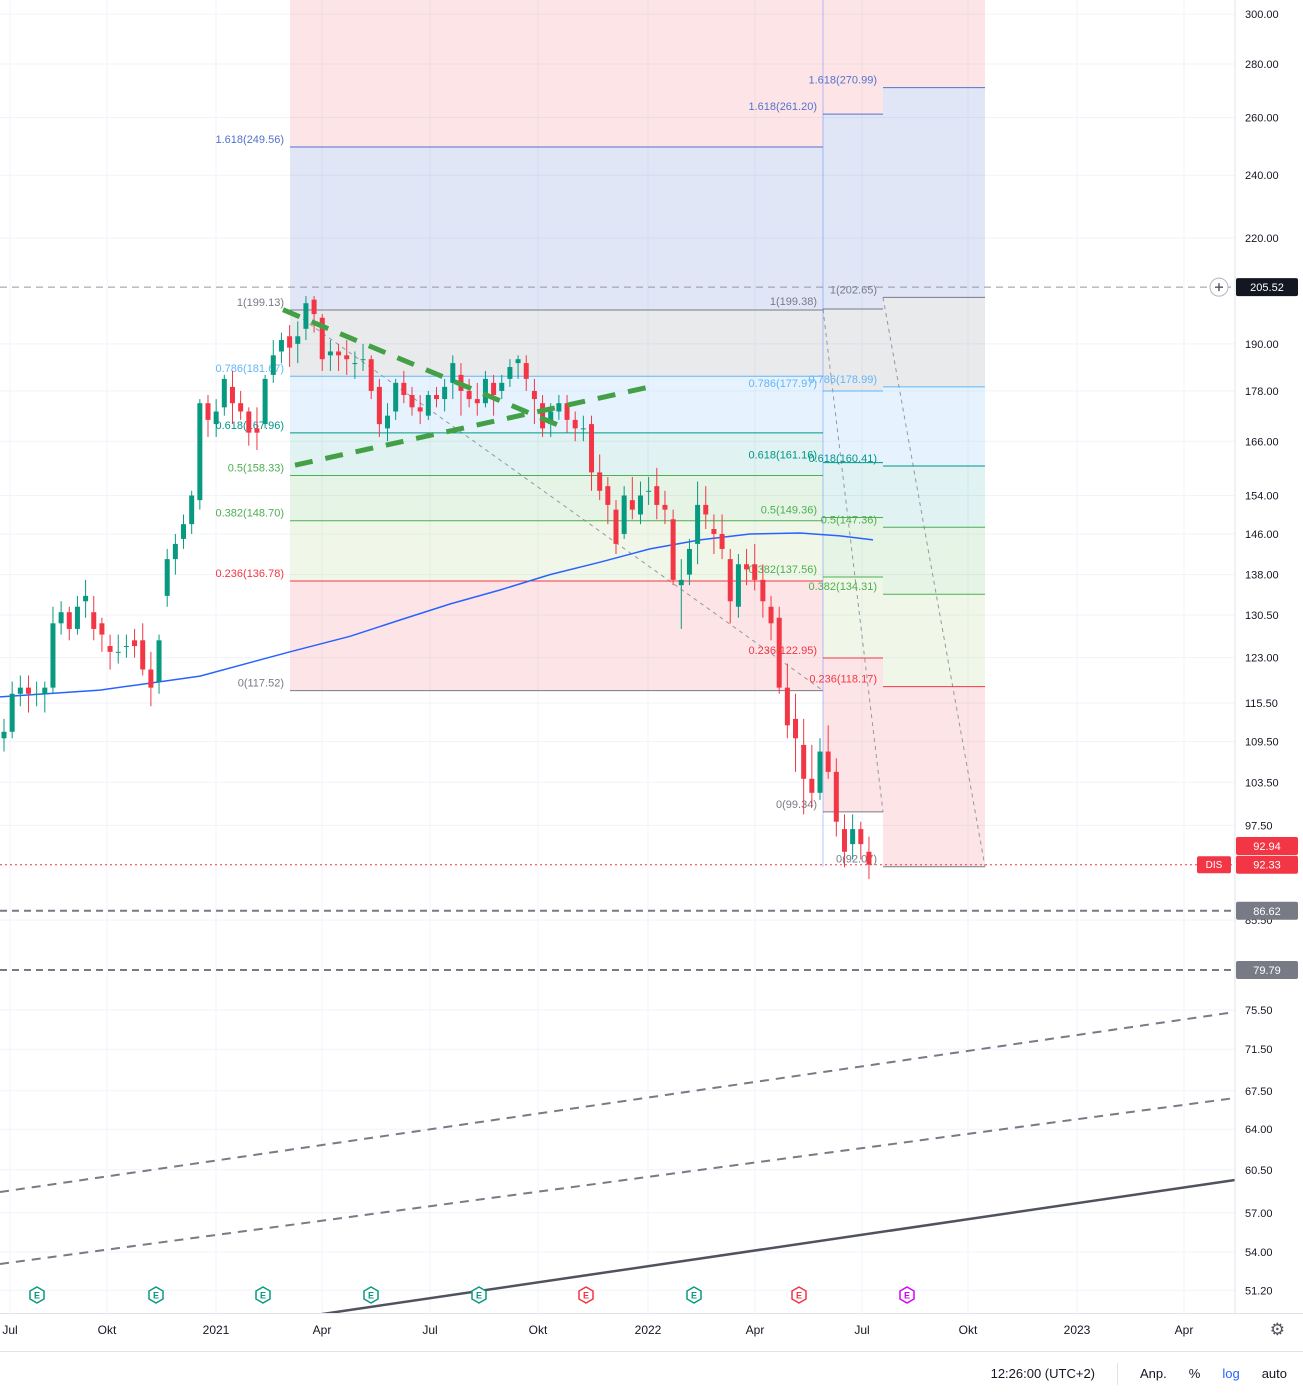  What do you see at coordinates (216, 1330) in the screenshot?
I see `time-axis-label: 2021` at bounding box center [216, 1330].